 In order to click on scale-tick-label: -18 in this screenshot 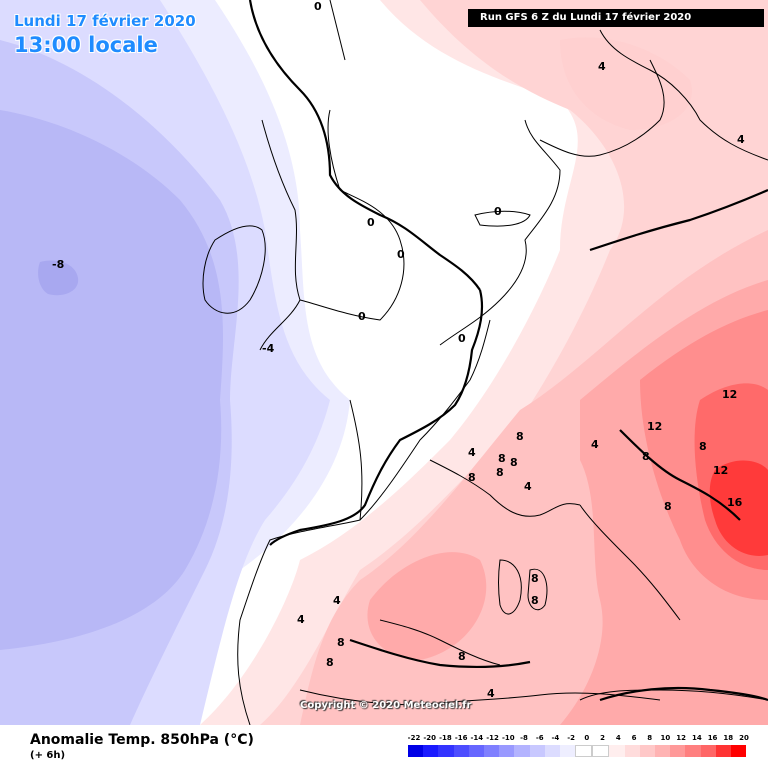, I will do `click(445, 738)`.